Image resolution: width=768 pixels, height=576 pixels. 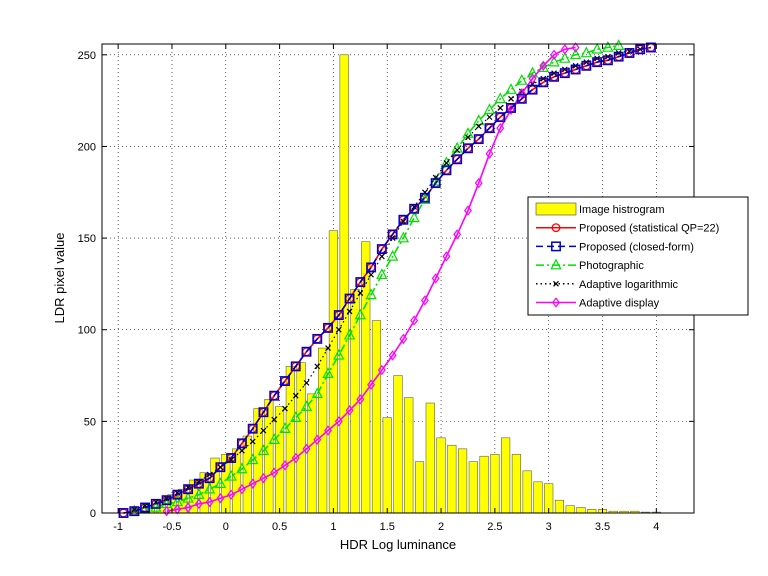 I want to click on x-tick-label: 1, so click(x=333, y=527).